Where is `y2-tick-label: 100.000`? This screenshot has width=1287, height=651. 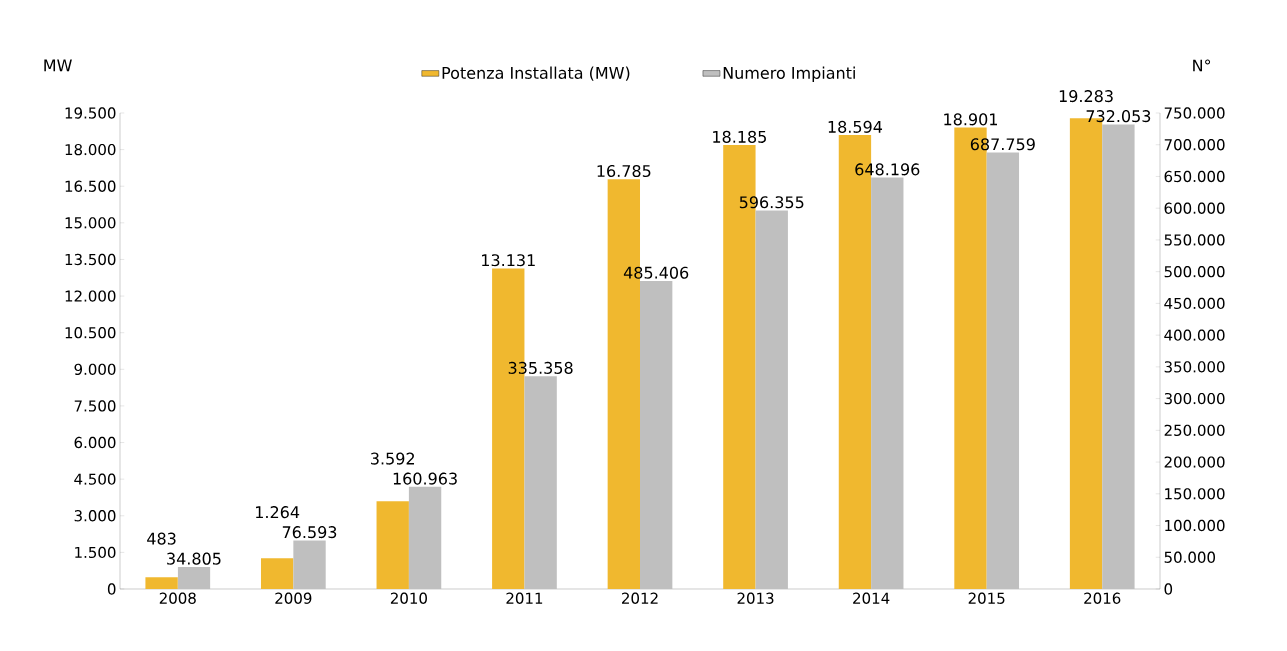 y2-tick-label: 100.000 is located at coordinates (1195, 525).